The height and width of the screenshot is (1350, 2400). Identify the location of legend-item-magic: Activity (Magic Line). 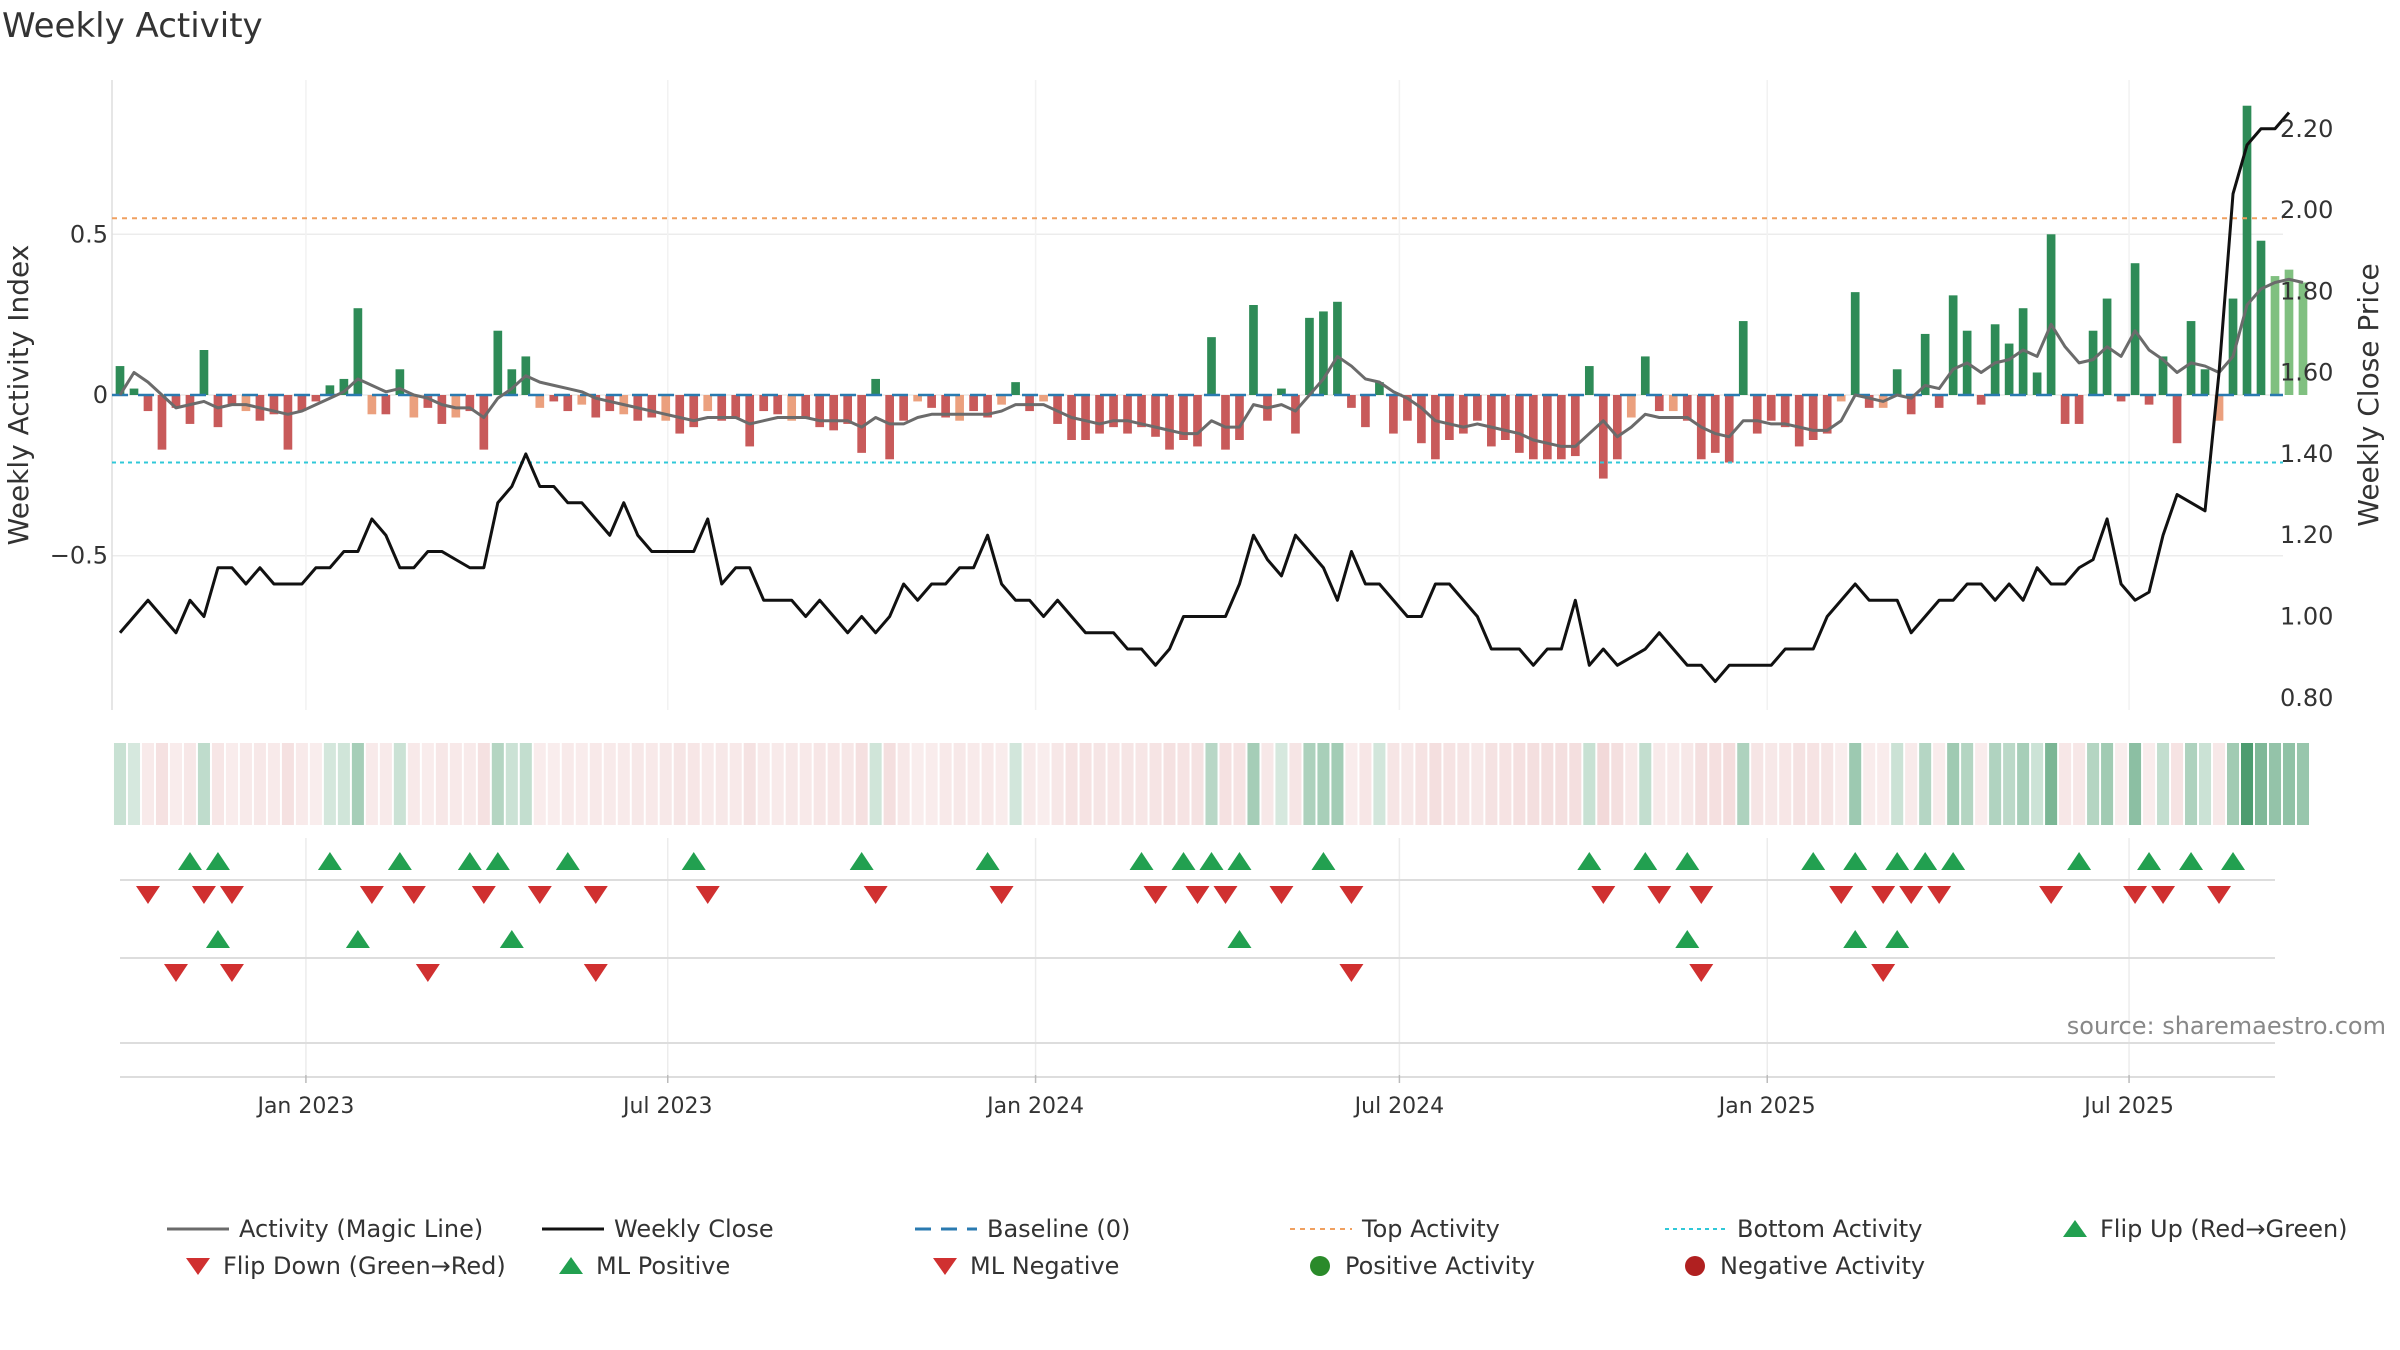
(325, 1229).